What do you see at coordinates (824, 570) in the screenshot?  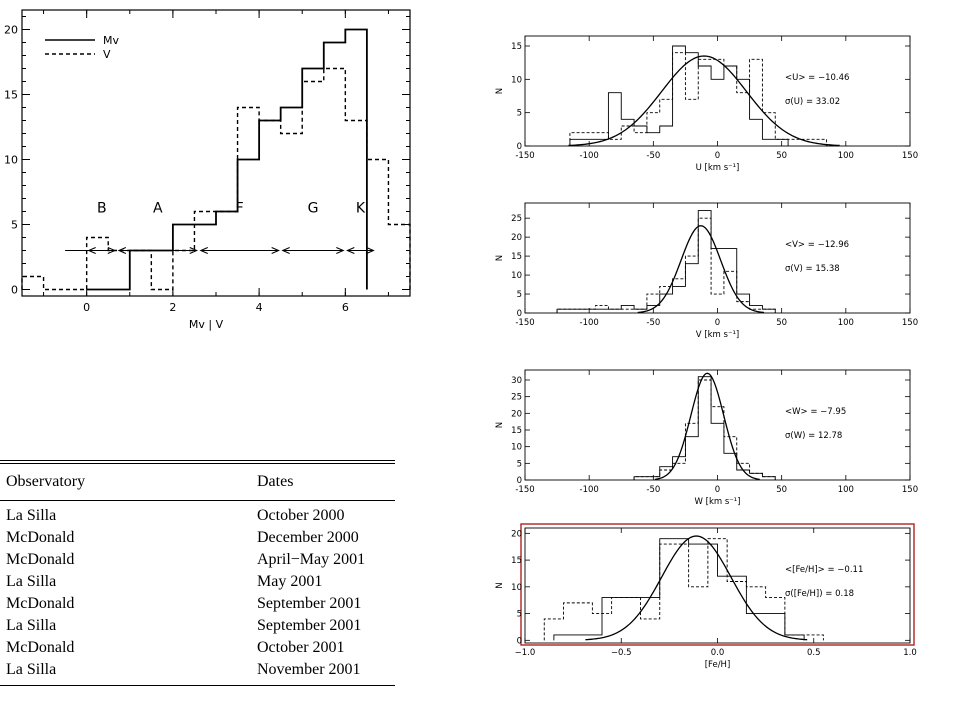 I see `statistics-annotation: <[Fe/H]> = −0.11` at bounding box center [824, 570].